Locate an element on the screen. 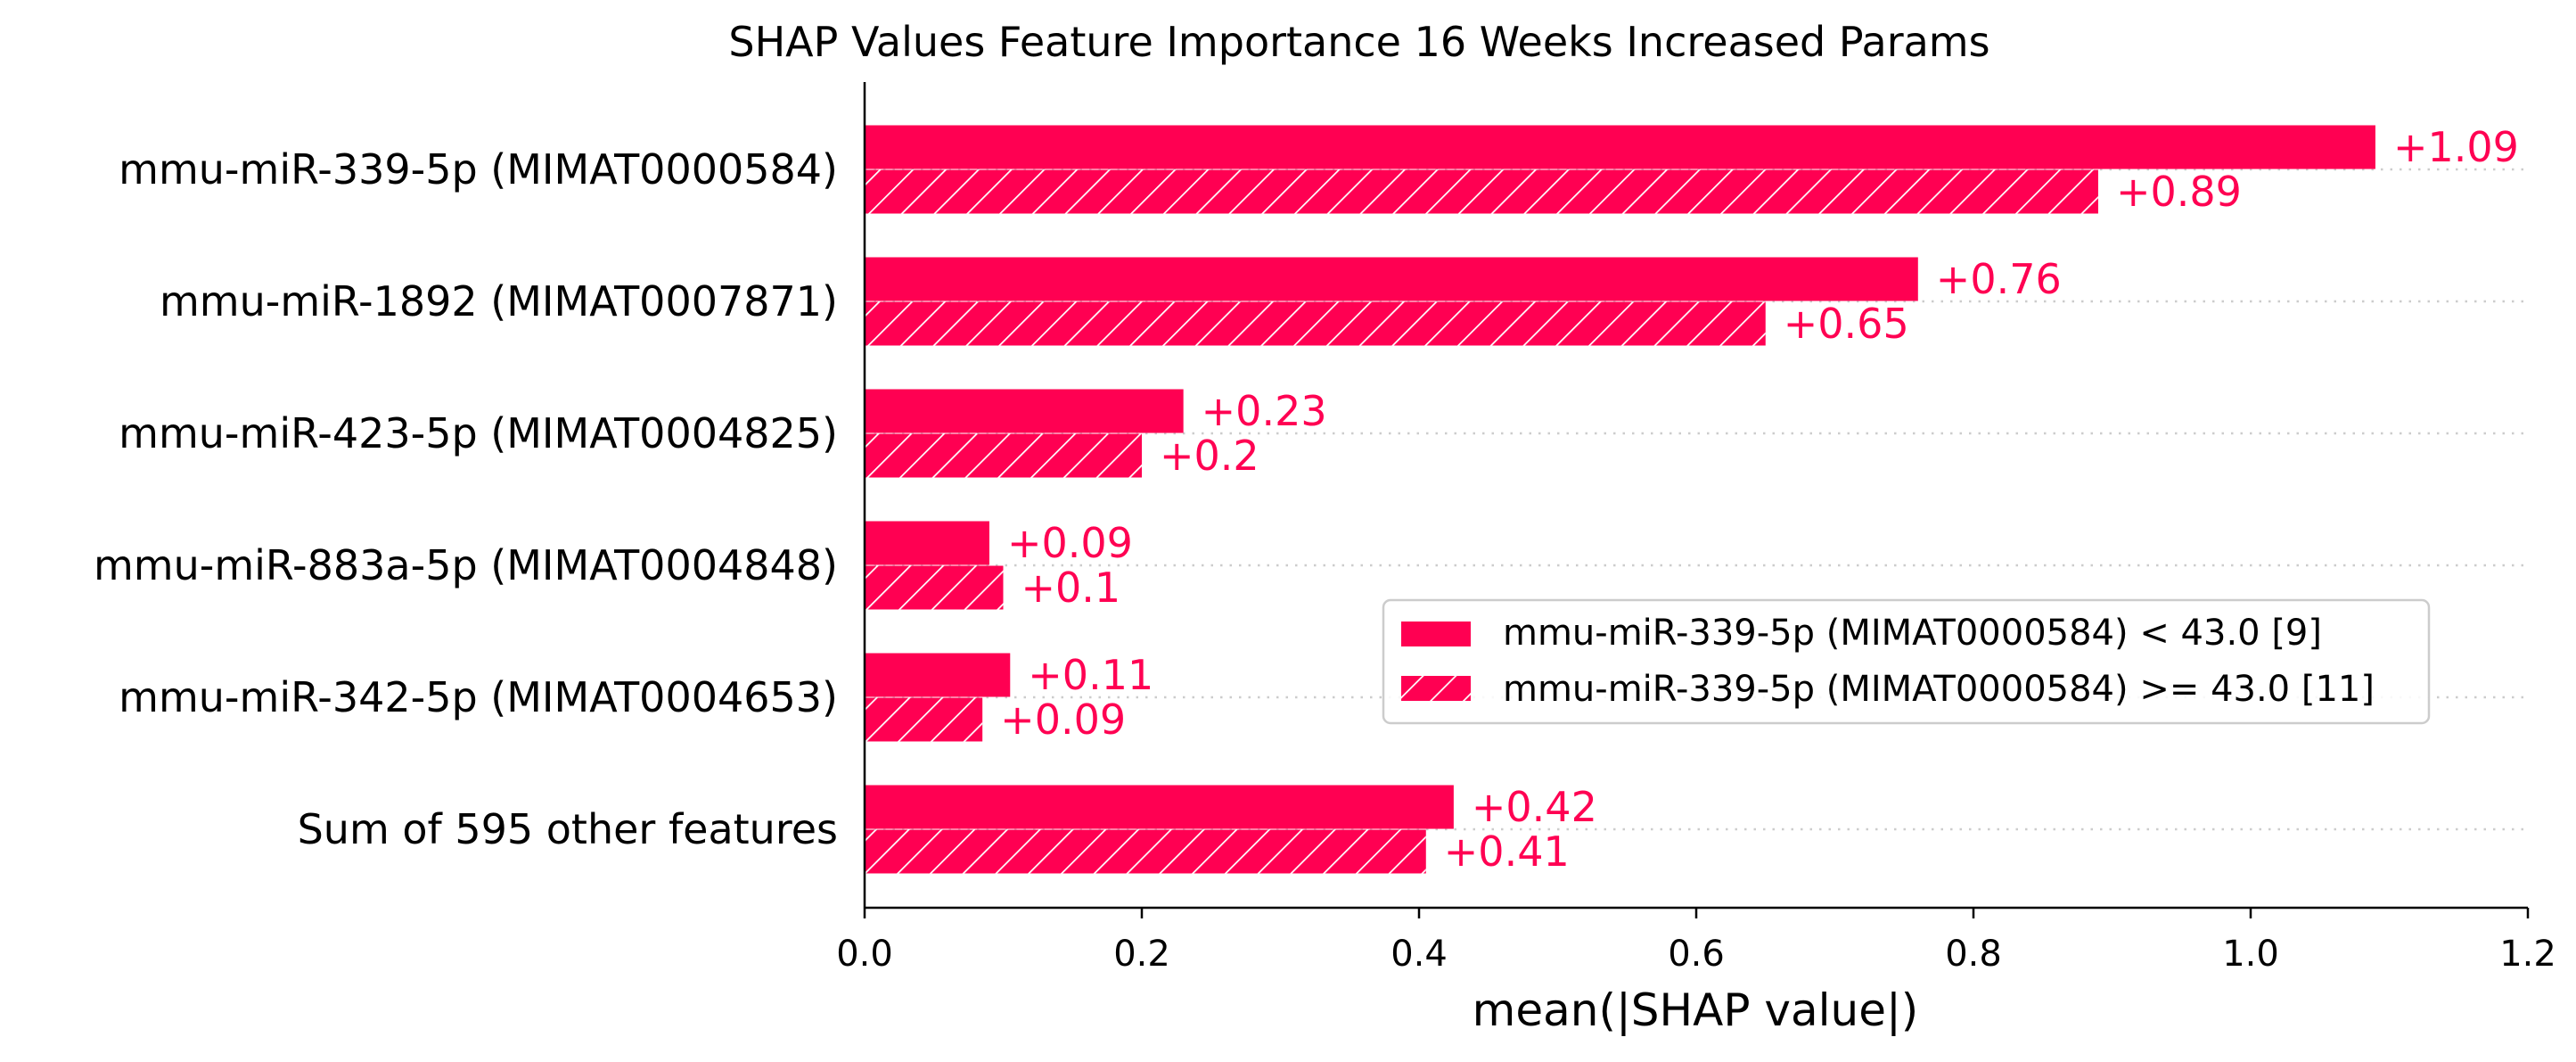 The image size is (2576, 1062). y-tick-label: mmu-miR-423-5p (MIMAT0004825) is located at coordinates (479, 433).